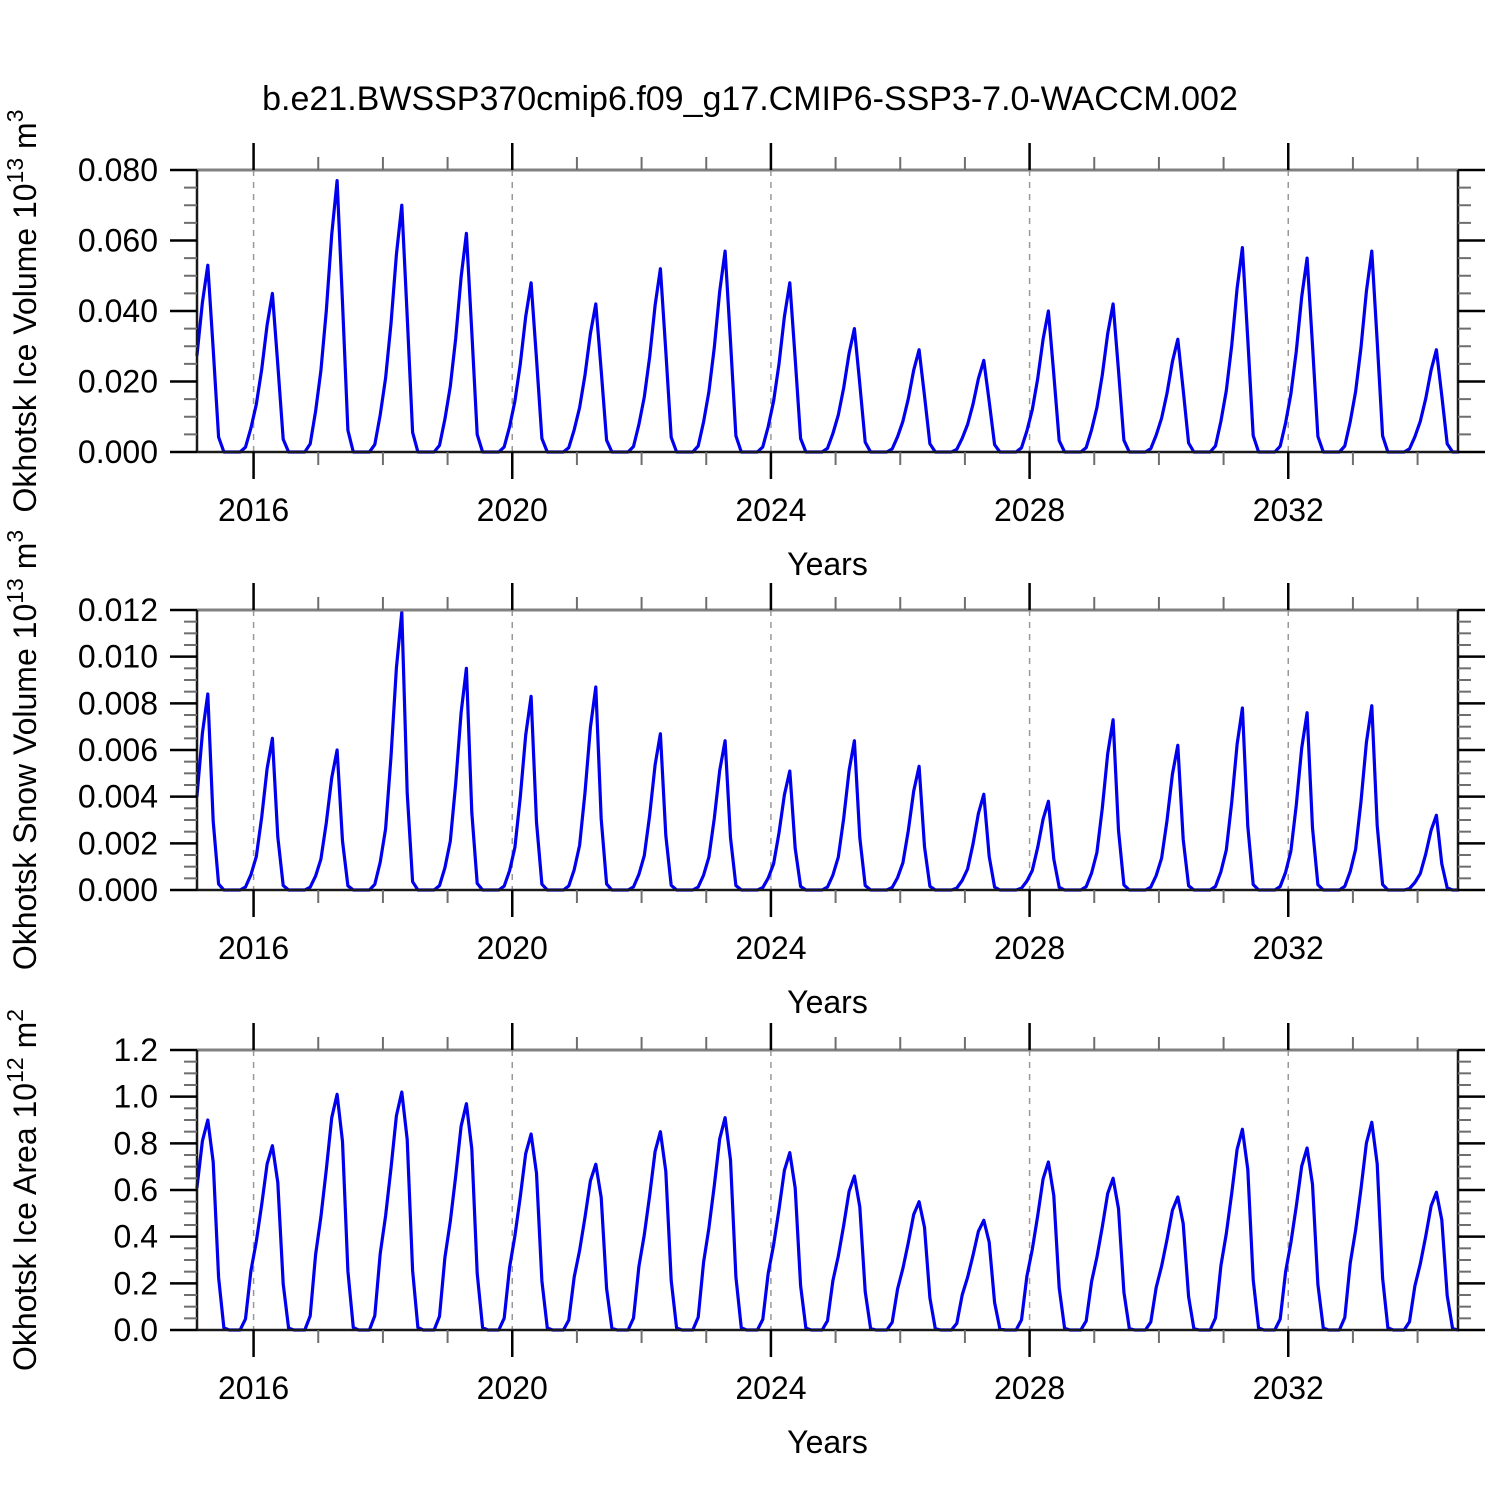 This screenshot has width=1500, height=1500. What do you see at coordinates (22, 750) in the screenshot?
I see `snow-volume-ylabel: Okhotsk Snow Volume 1013 m3` at bounding box center [22, 750].